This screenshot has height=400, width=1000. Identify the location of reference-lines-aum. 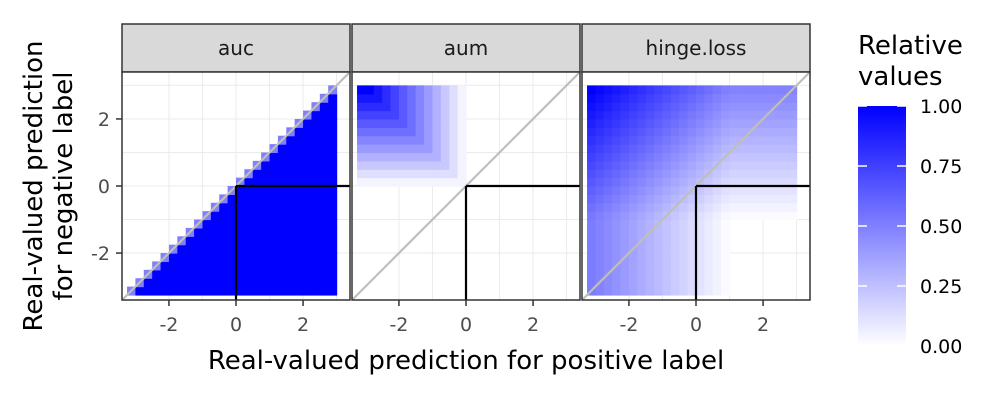
(466, 186).